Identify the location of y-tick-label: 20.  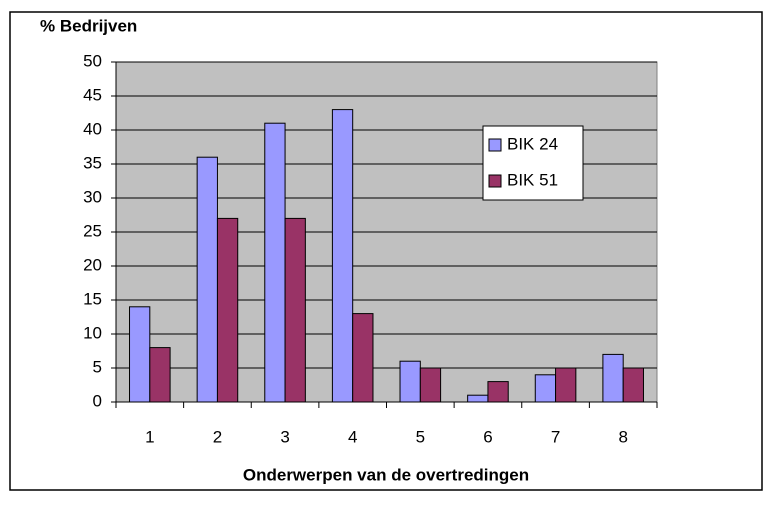
(92, 264).